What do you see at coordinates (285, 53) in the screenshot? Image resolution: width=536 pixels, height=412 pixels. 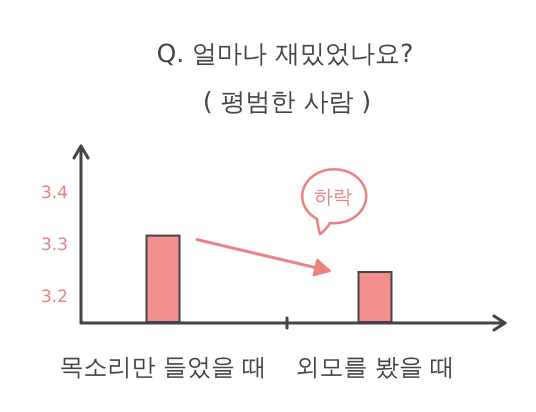 I see `chart-title: Q. 얼마나 재밌었나요?` at bounding box center [285, 53].